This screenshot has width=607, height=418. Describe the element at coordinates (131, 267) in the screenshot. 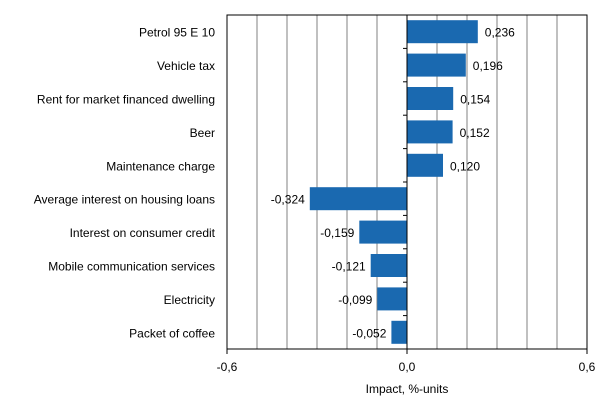

I see `category-label: Mobile communication services` at that location.